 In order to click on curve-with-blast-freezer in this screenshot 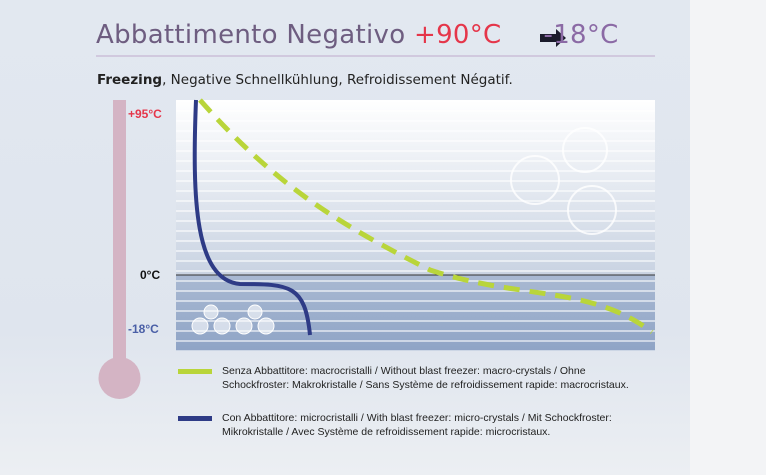, I will do `click(252, 217)`.